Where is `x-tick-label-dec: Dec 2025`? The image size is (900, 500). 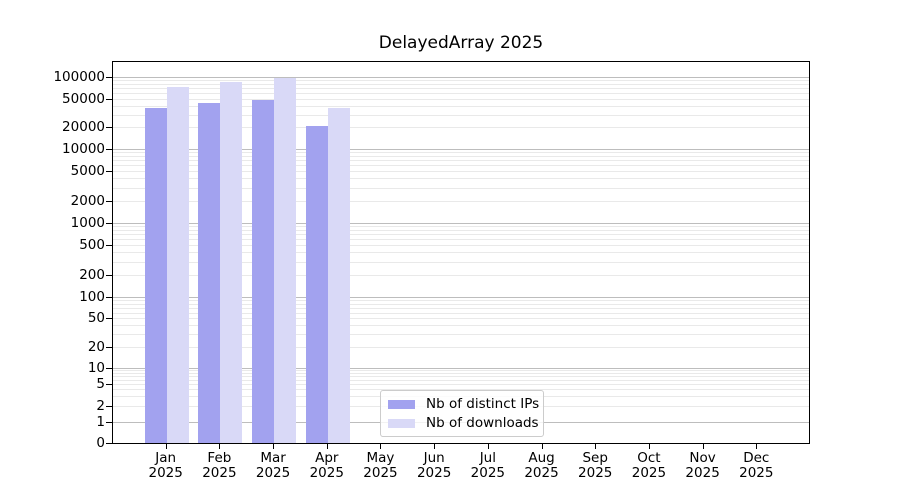 x-tick-label-dec: Dec 2025 is located at coordinates (756, 465).